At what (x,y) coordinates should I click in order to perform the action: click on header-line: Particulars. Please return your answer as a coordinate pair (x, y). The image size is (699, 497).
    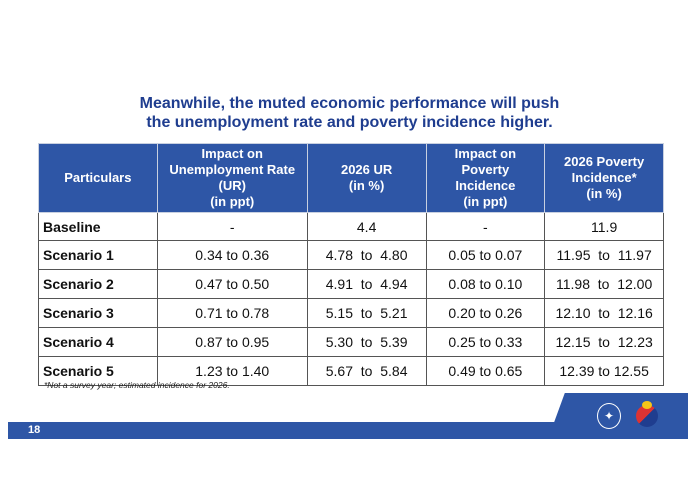
    Looking at the image, I should click on (98, 177).